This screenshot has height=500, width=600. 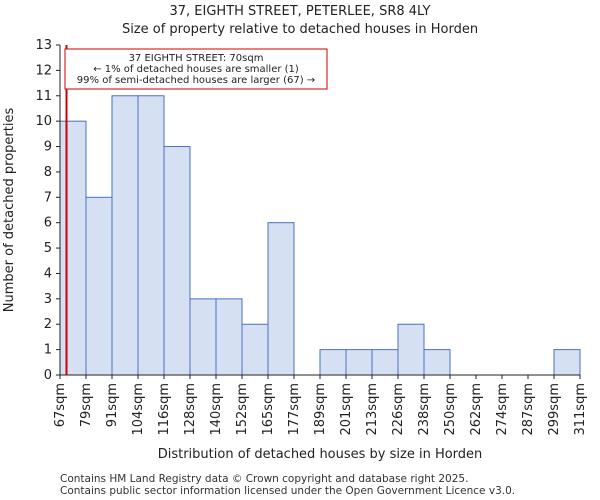 What do you see at coordinates (48, 324) in the screenshot?
I see `y-tick-label: 2` at bounding box center [48, 324].